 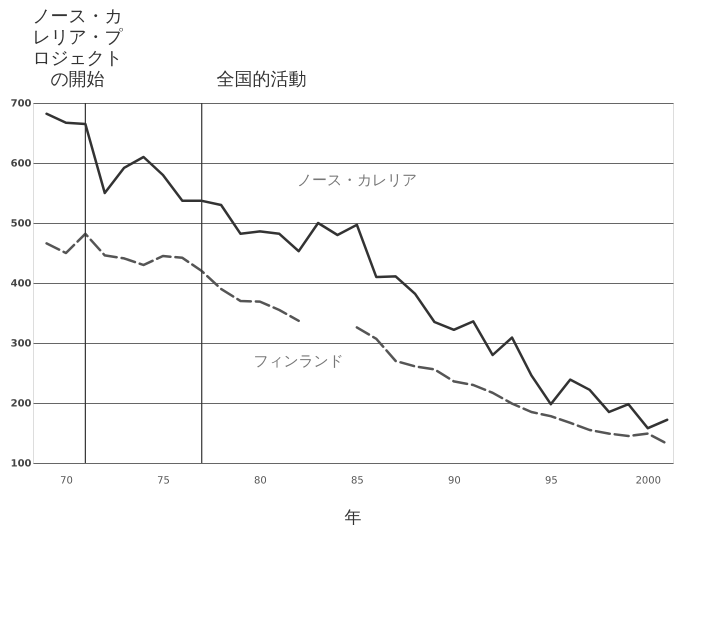 What do you see at coordinates (353, 518) in the screenshot?
I see `x-axis-title: 年` at bounding box center [353, 518].